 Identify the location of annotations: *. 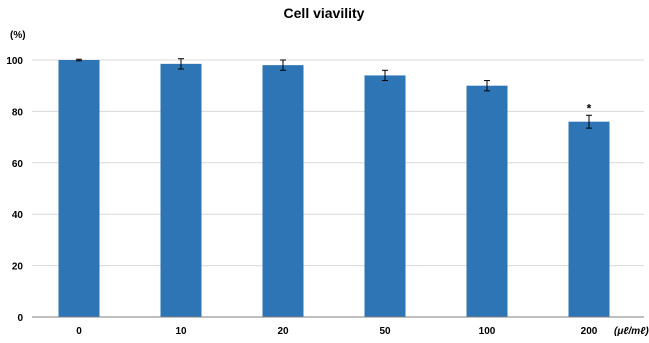
(589, 108).